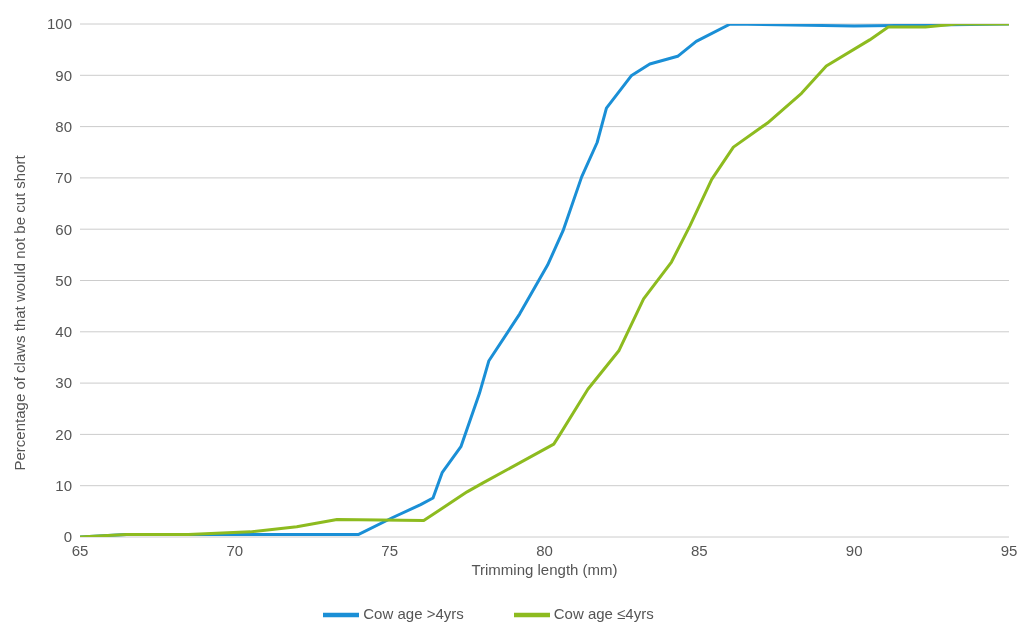  Describe the element at coordinates (854, 550) in the screenshot. I see `x-tick-label: 90` at that location.